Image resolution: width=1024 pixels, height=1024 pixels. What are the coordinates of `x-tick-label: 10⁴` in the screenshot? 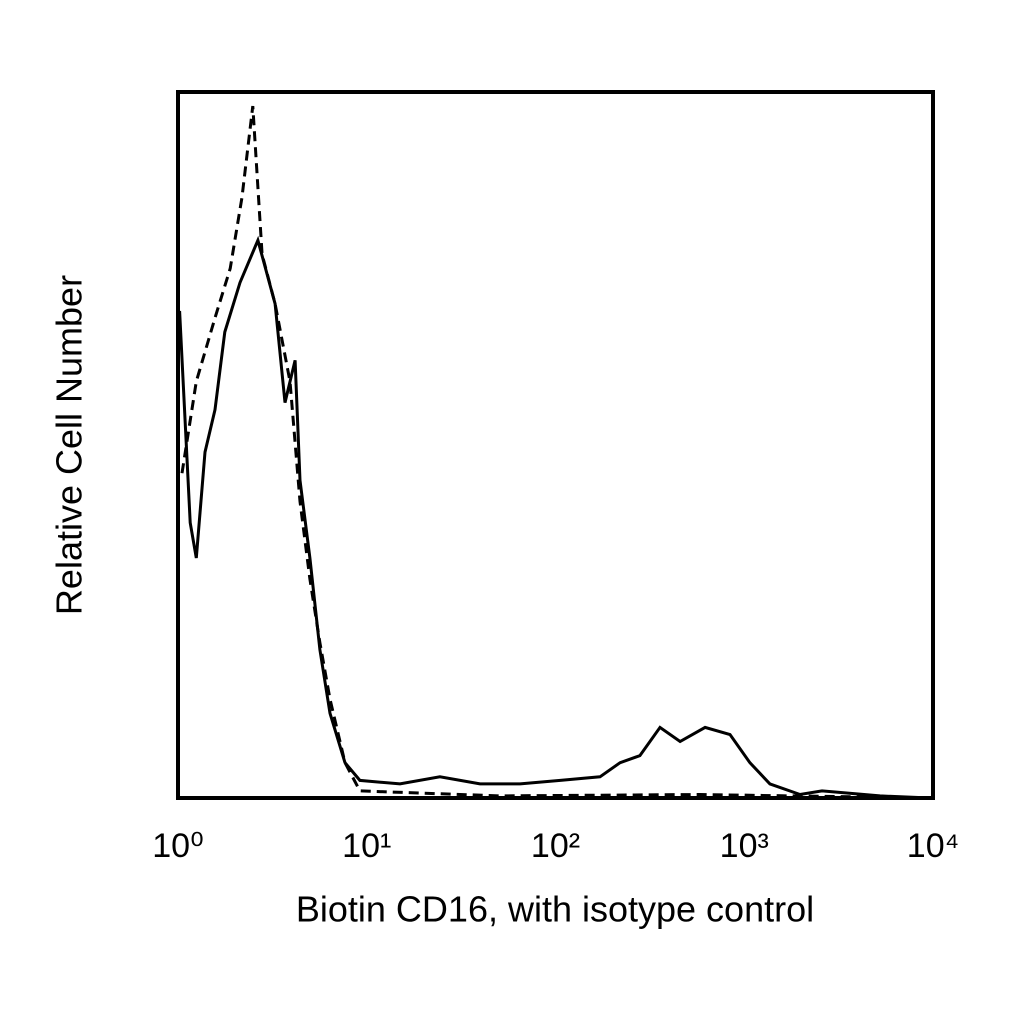 It's located at (933, 846).